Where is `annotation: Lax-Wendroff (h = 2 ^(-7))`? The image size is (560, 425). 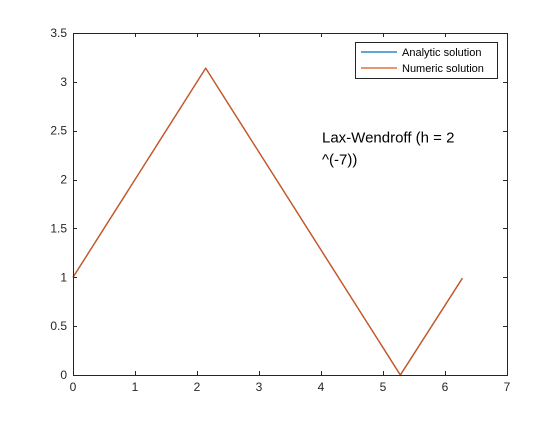
annotation: Lax-Wendroff (h = 2 ^(-7)) is located at coordinates (388, 148).